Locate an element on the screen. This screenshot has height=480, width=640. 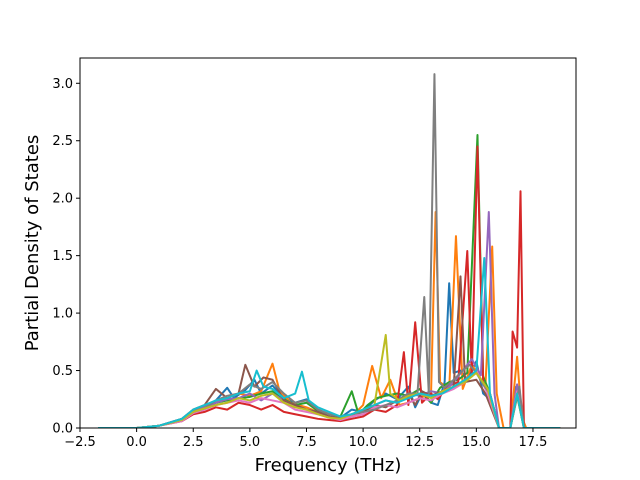
x-tick-label: 12.5 is located at coordinates (419, 442).